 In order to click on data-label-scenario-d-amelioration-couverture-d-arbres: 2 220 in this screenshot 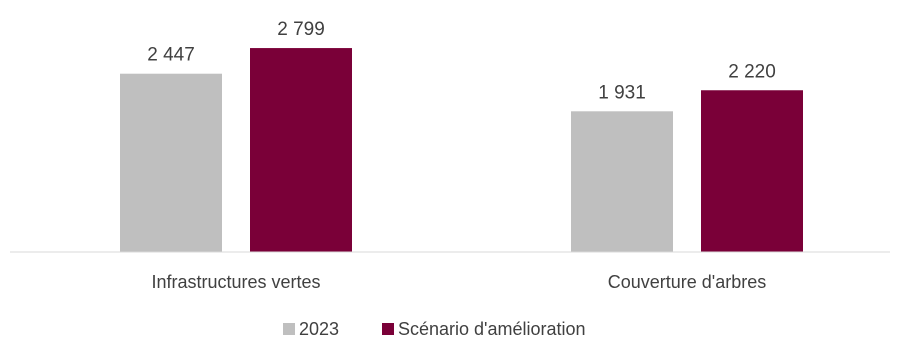, I will do `click(752, 71)`.